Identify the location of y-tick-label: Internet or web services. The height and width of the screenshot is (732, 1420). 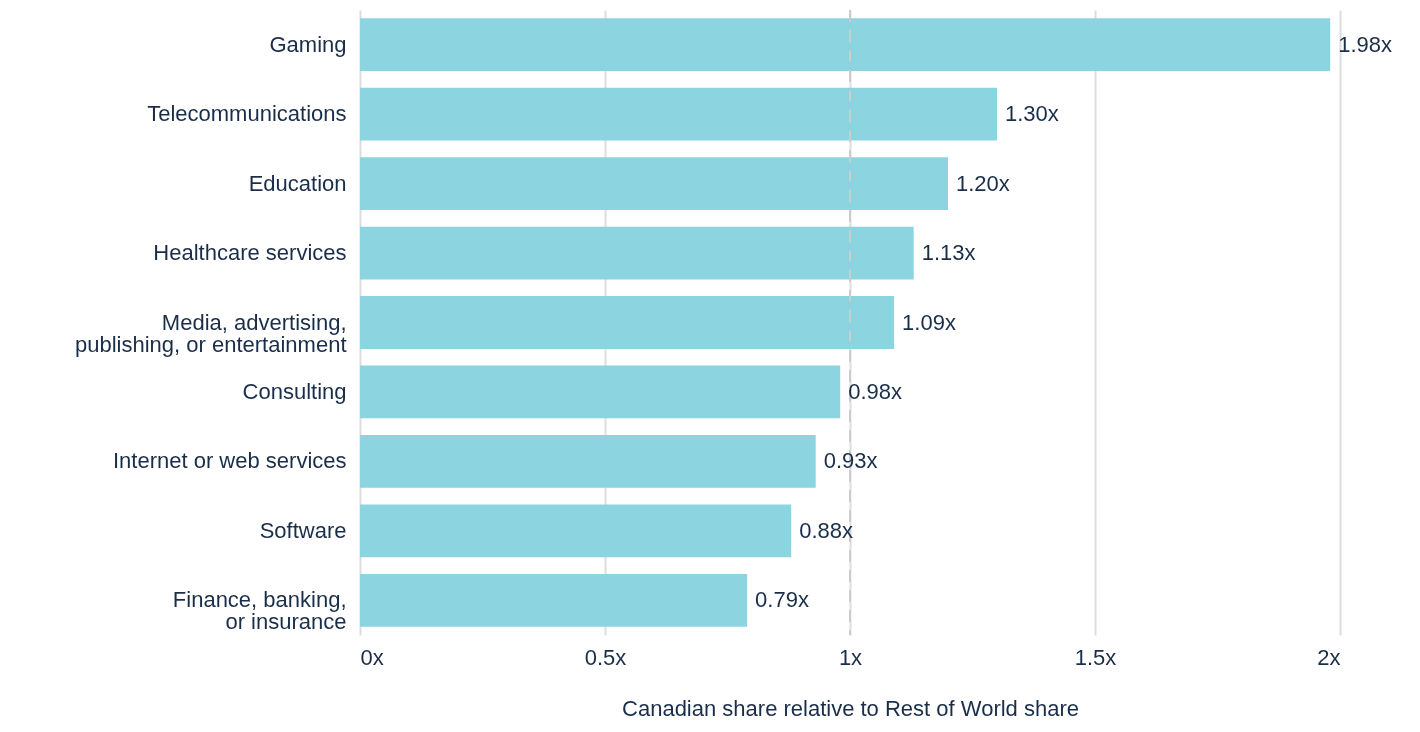
(229, 461).